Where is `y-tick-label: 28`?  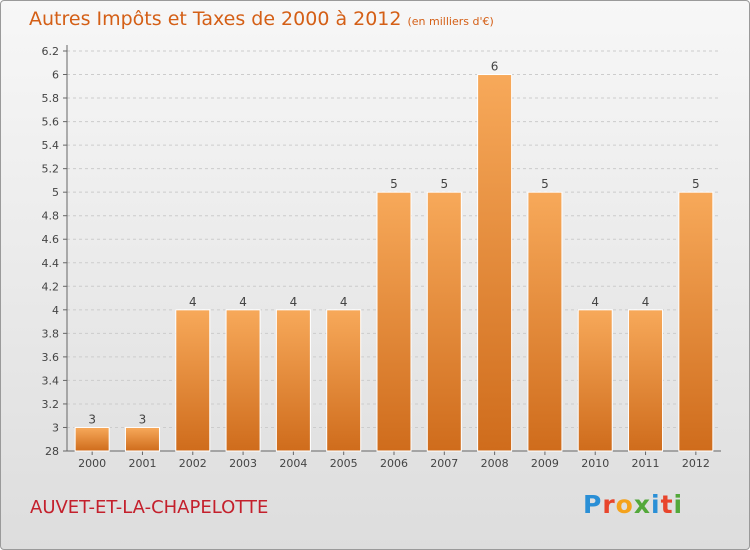 y-tick-label: 28 is located at coordinates (52, 451).